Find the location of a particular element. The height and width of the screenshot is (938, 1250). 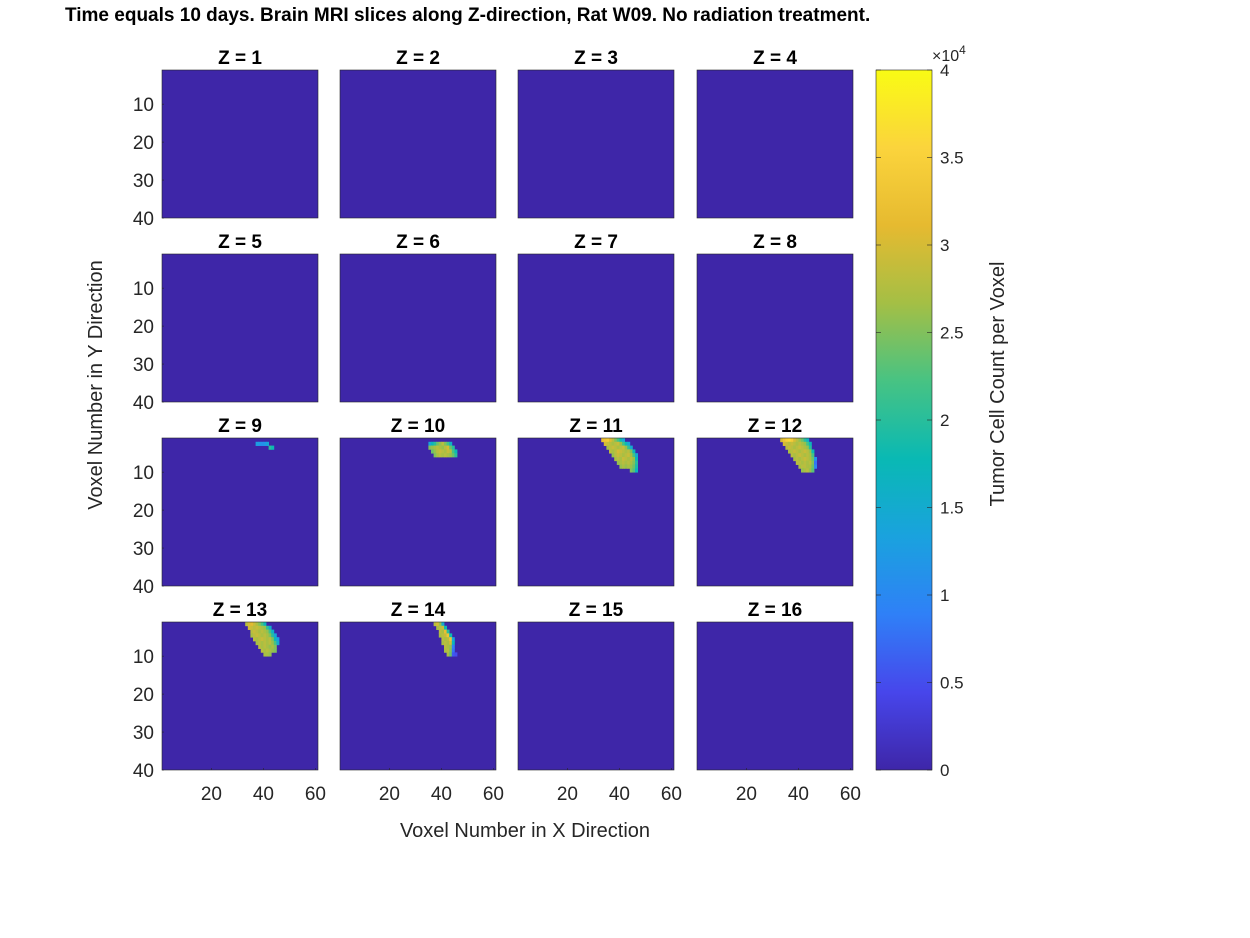

x-axis-label: Voxel Number in X Direction is located at coordinates (525, 831).